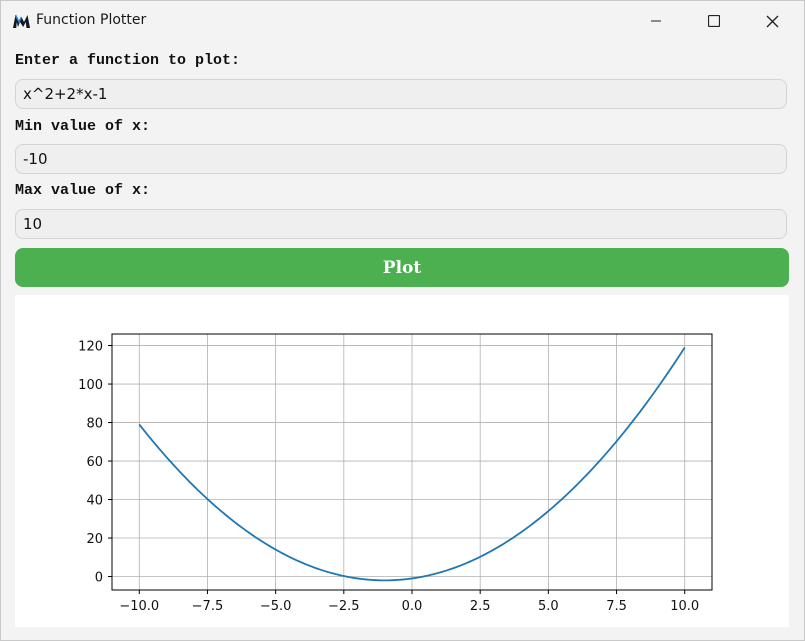 This screenshot has height=641, width=805. Describe the element at coordinates (402, 267) in the screenshot. I see `plot-button: Plot` at that location.